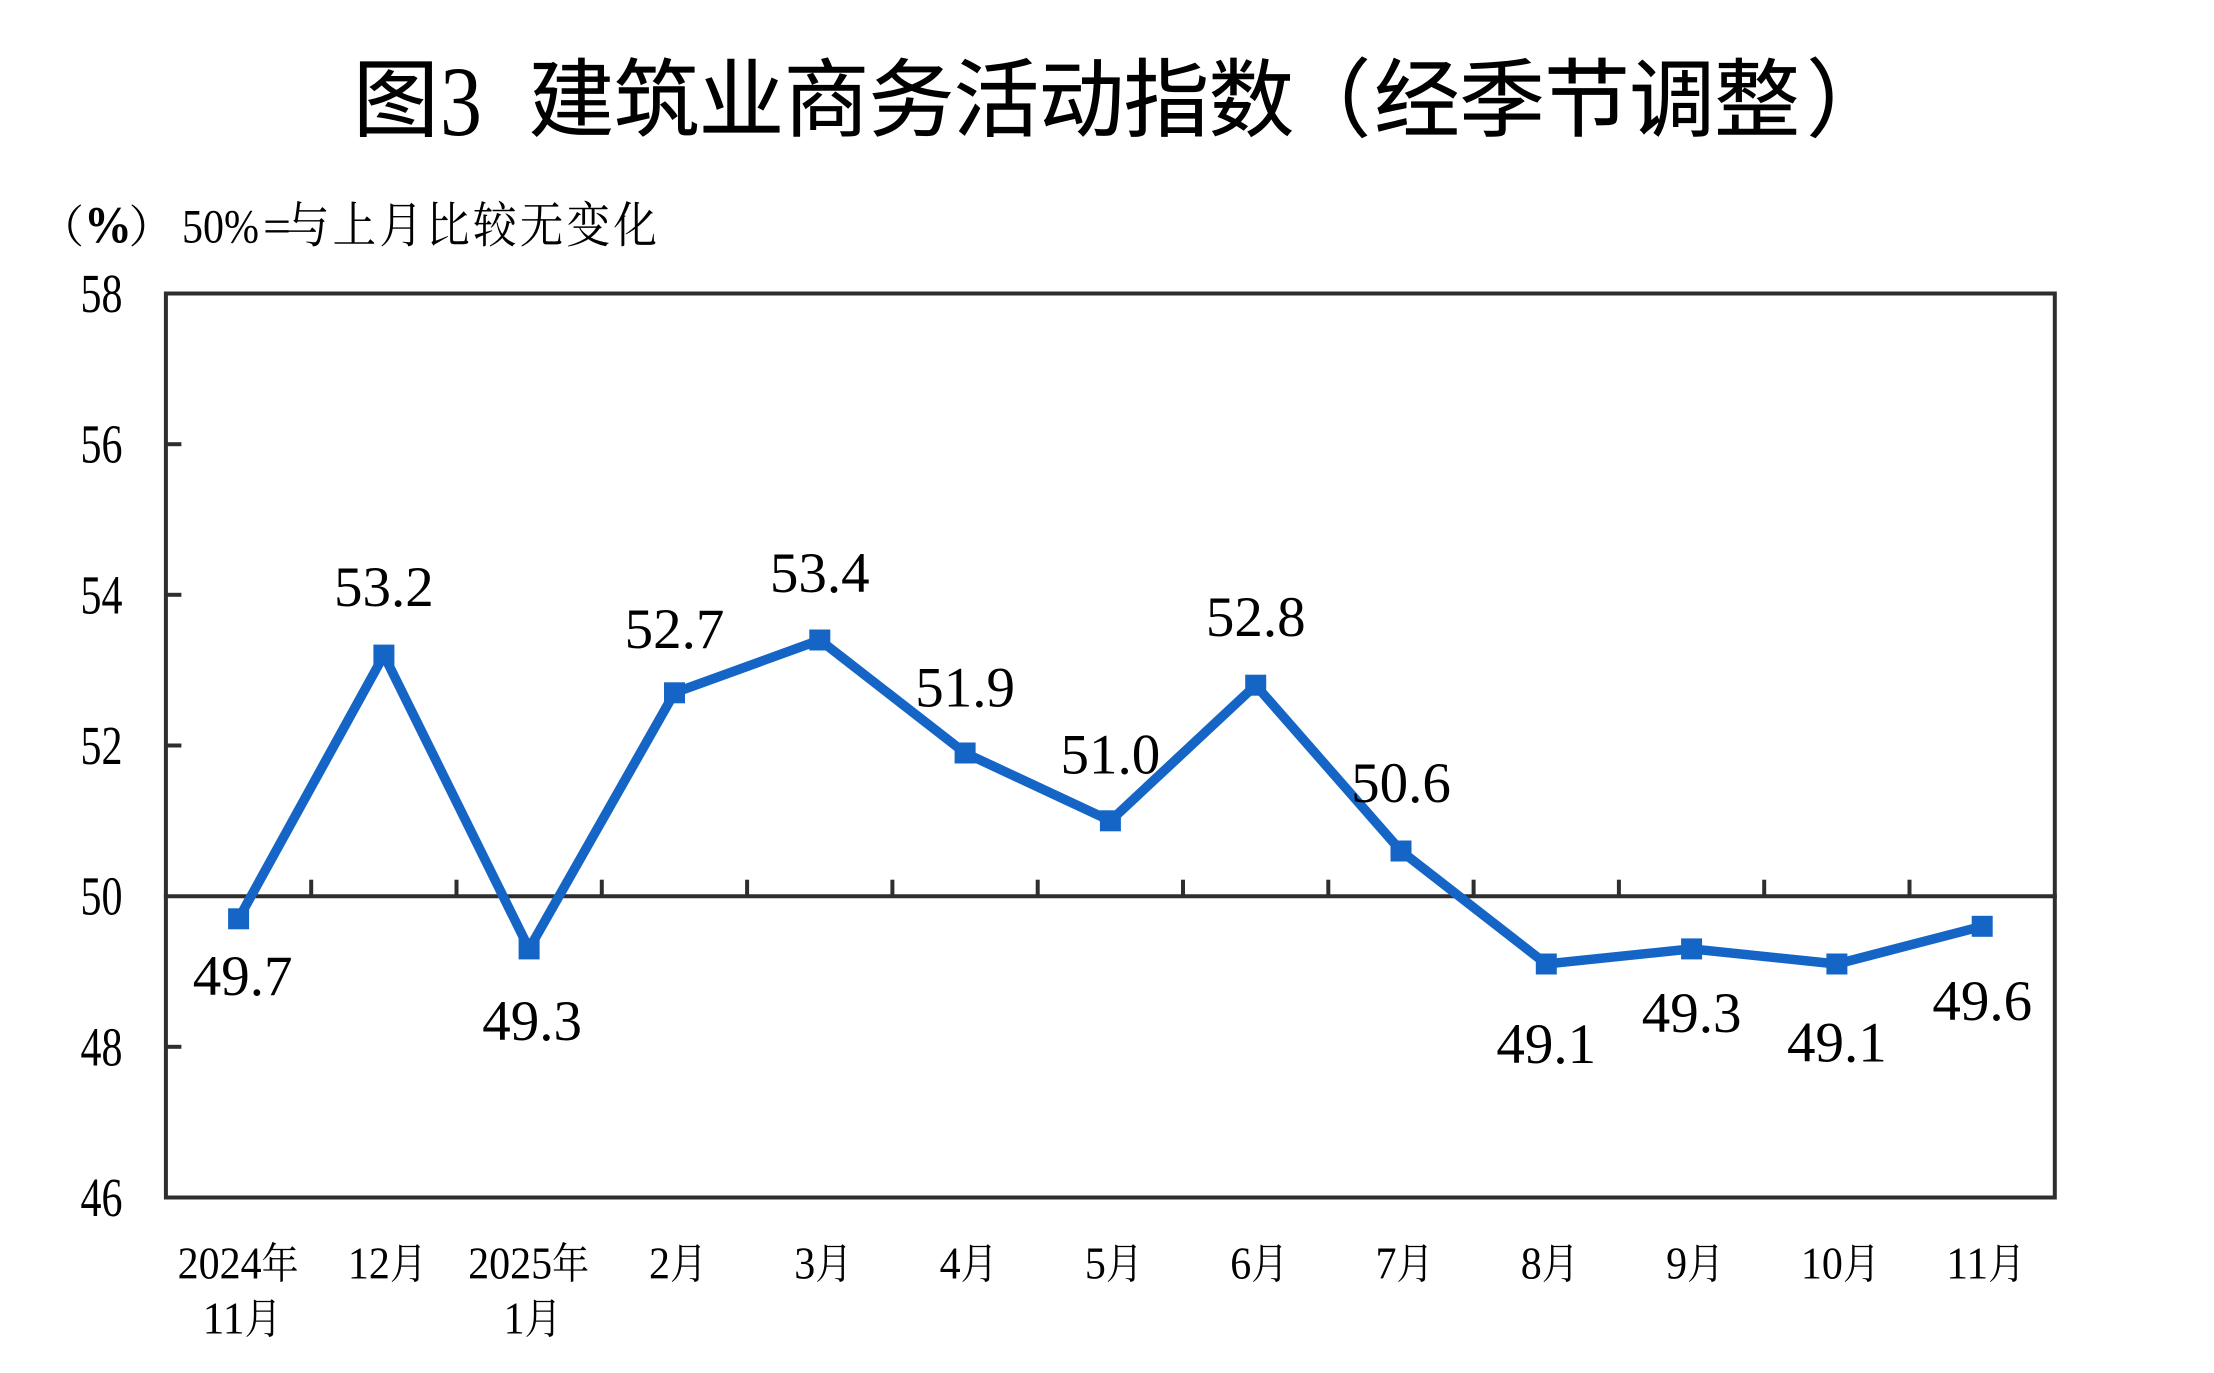 This screenshot has height=1373, width=2214. I want to click on svg-text: 2, so click(659, 1264).